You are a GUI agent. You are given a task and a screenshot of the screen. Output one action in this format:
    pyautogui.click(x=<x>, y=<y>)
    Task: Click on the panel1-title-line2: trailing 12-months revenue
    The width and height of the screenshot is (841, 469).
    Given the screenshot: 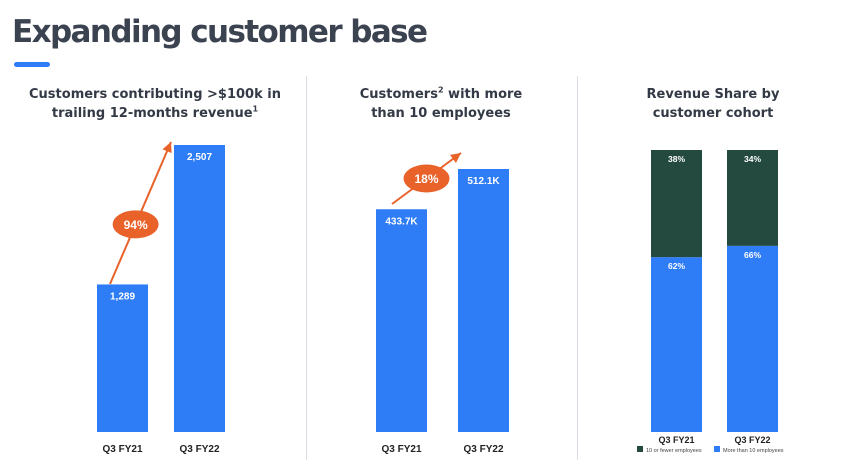 What is the action you would take?
    pyautogui.click(x=152, y=113)
    